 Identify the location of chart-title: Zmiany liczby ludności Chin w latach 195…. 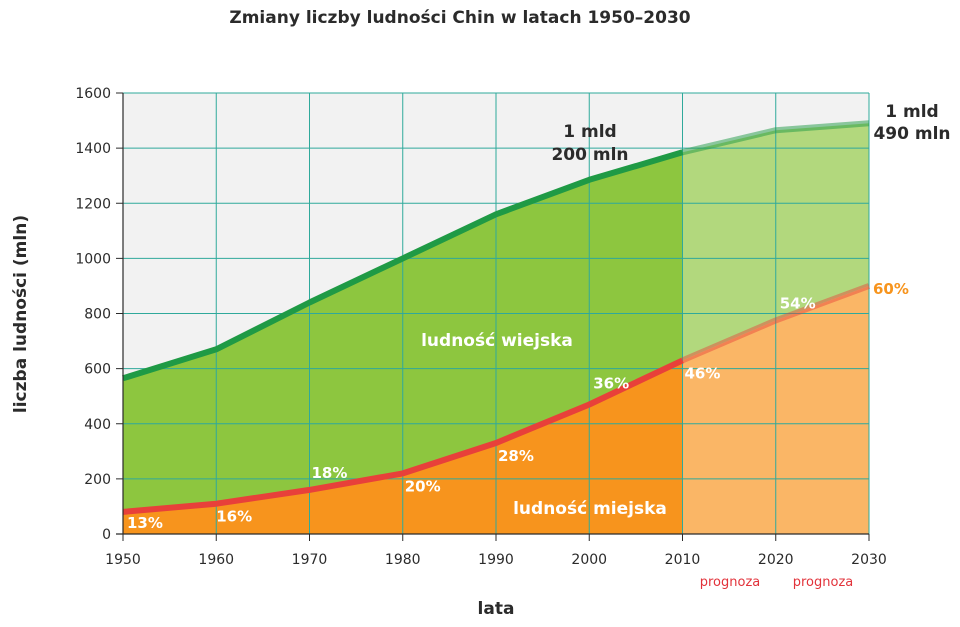
(460, 18).